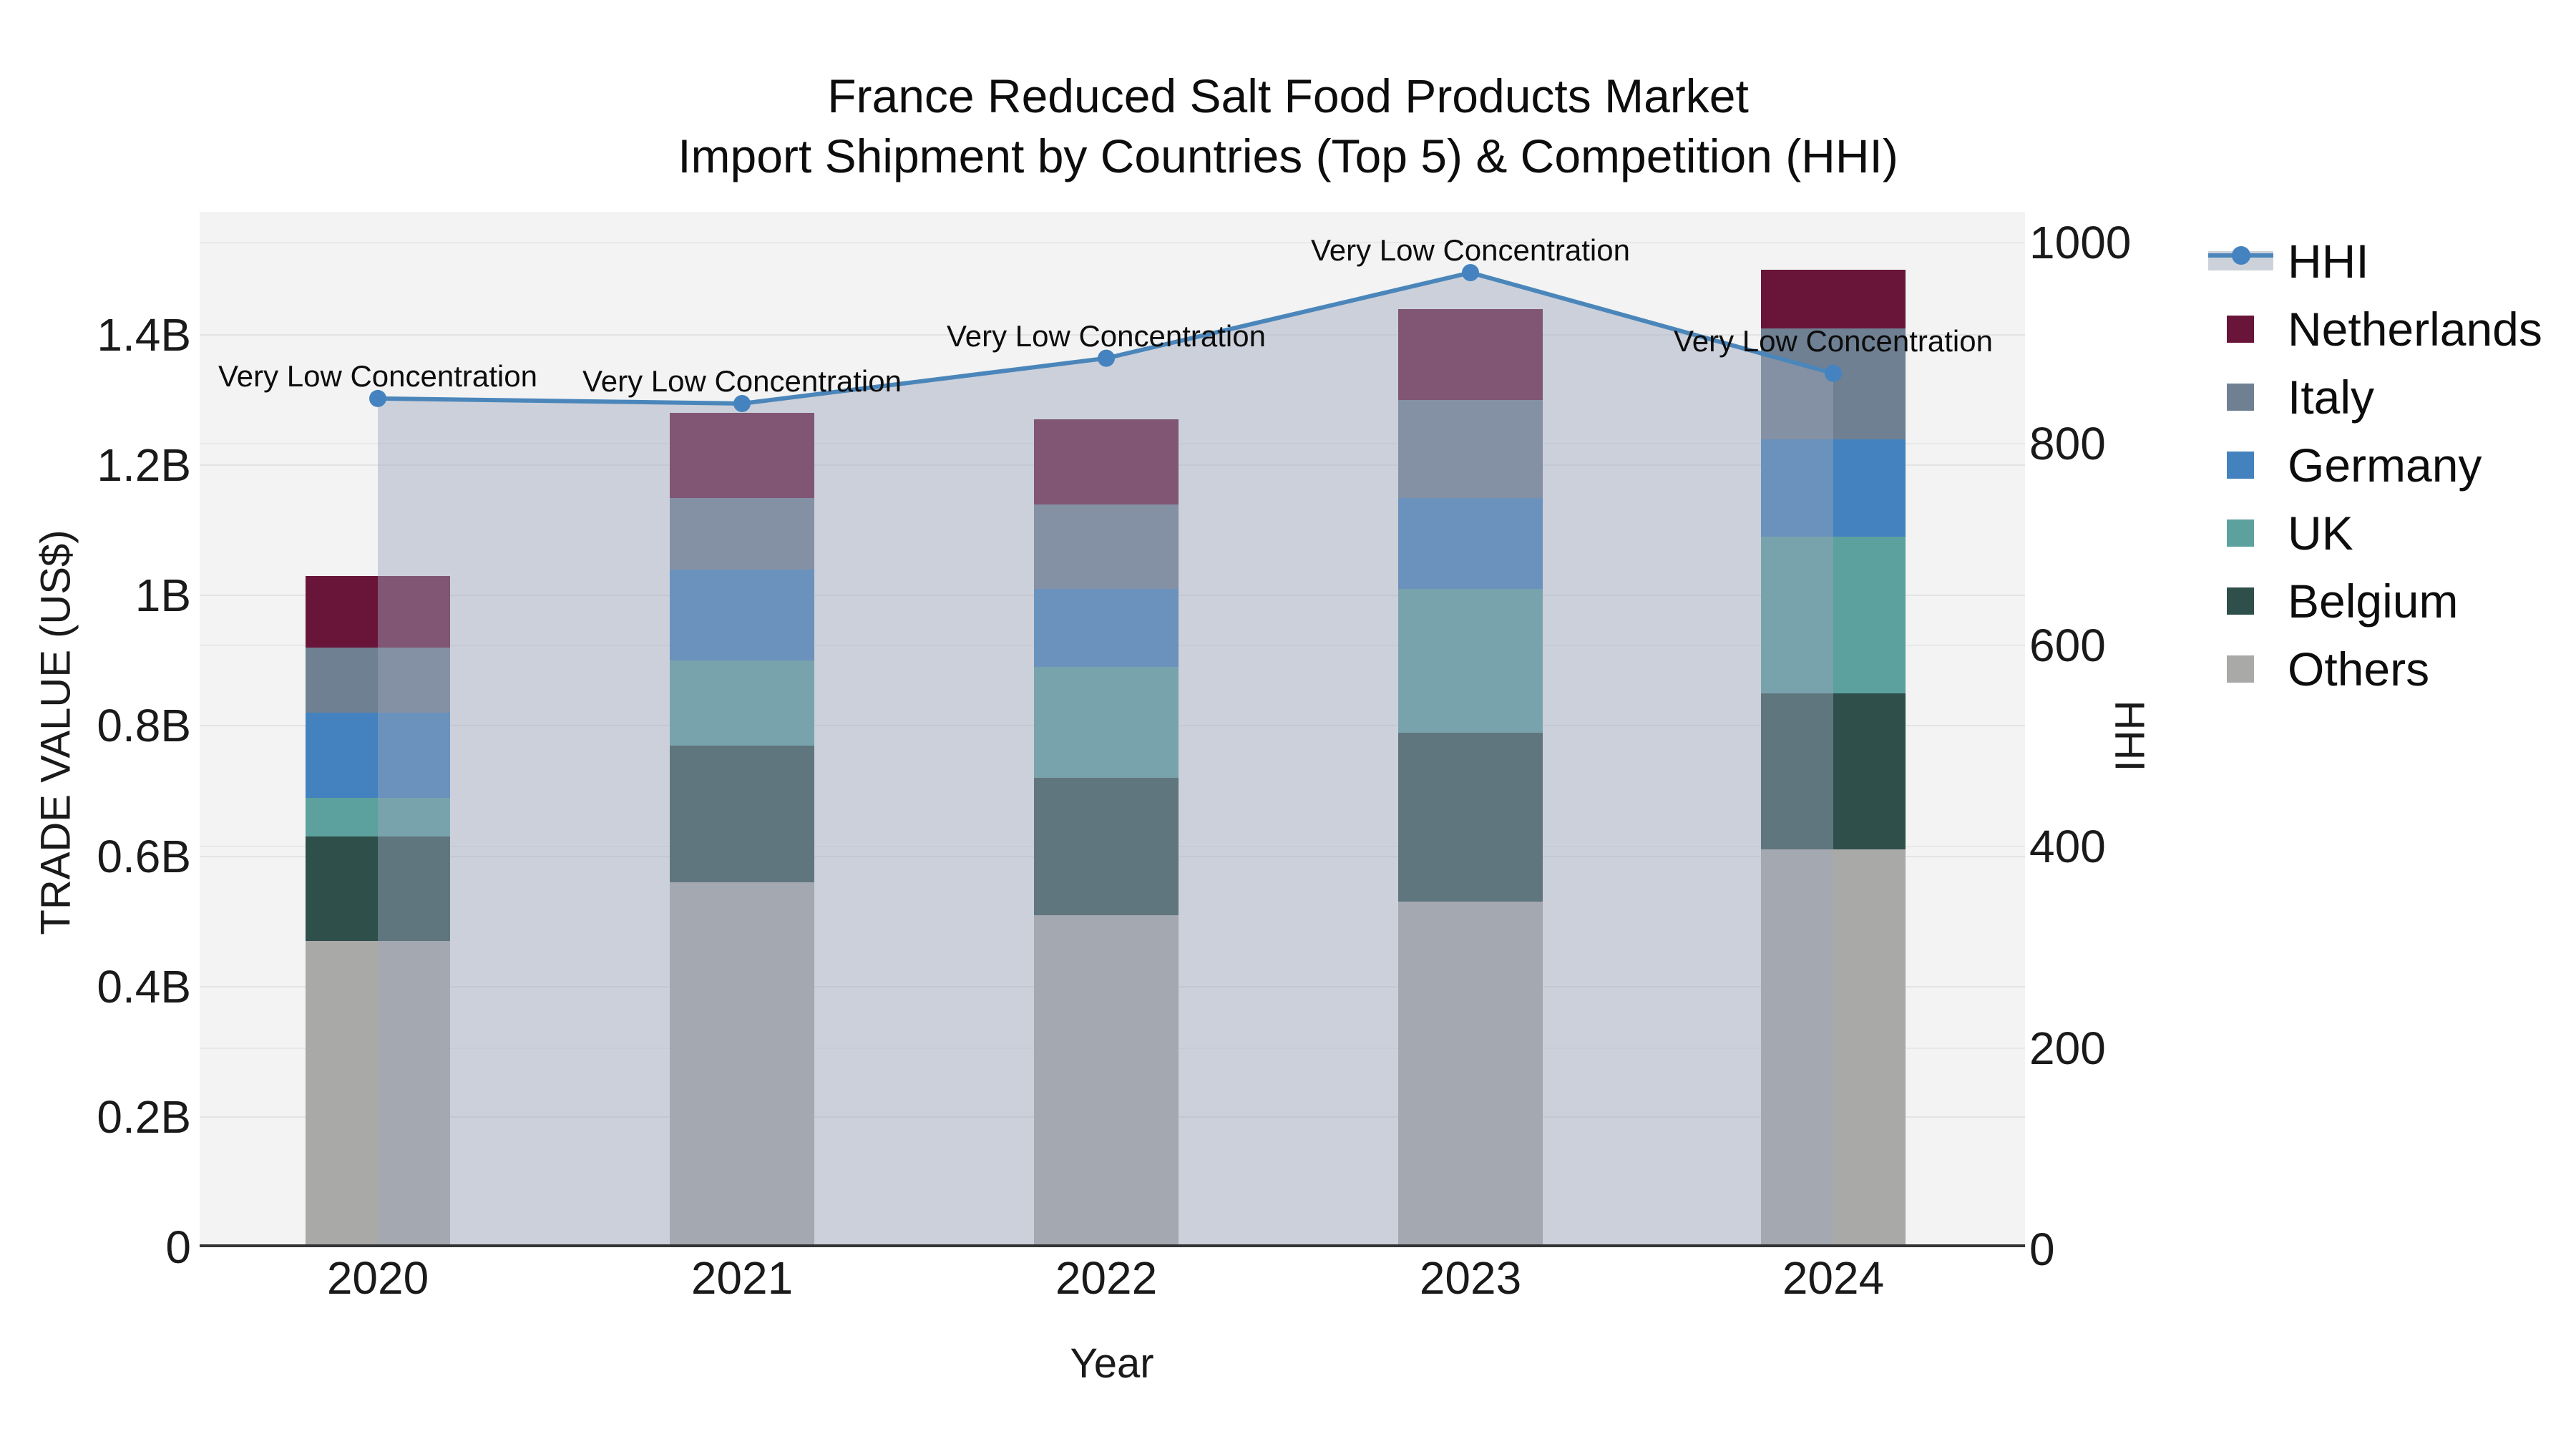  I want to click on y2-tick-800: 800, so click(2067, 444).